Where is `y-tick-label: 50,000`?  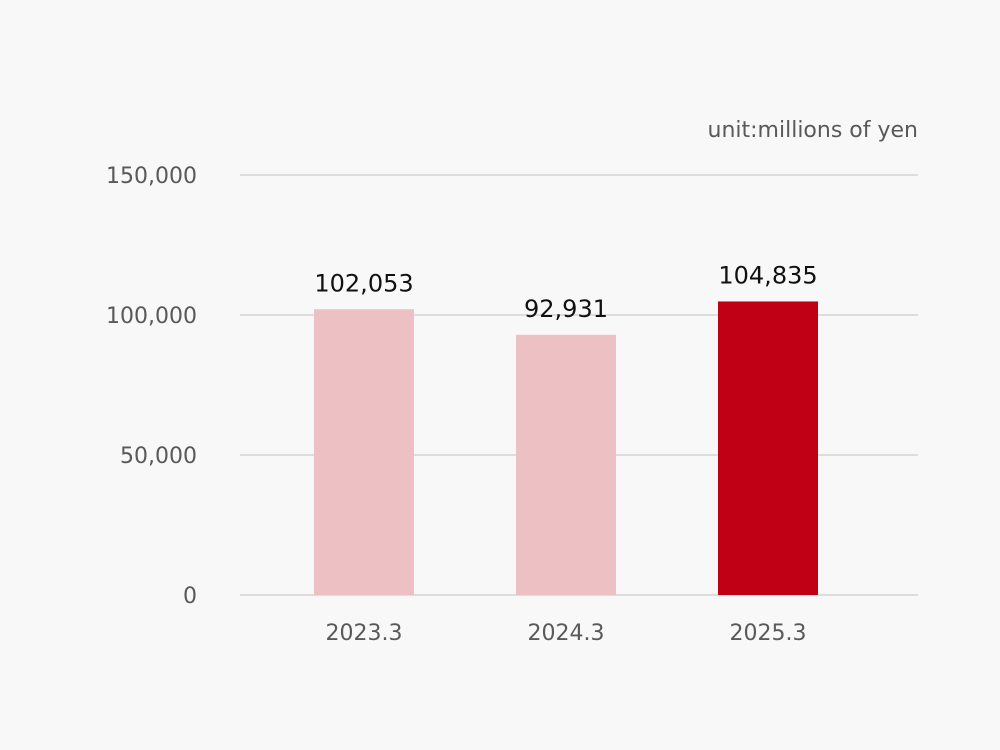 y-tick-label: 50,000 is located at coordinates (158, 456).